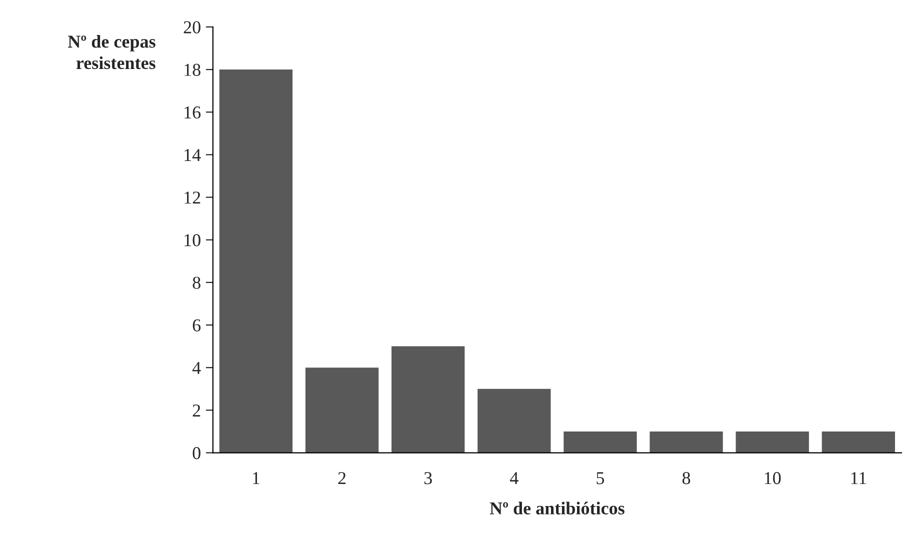  Describe the element at coordinates (772, 478) in the screenshot. I see `x-tick-label: 10` at that location.